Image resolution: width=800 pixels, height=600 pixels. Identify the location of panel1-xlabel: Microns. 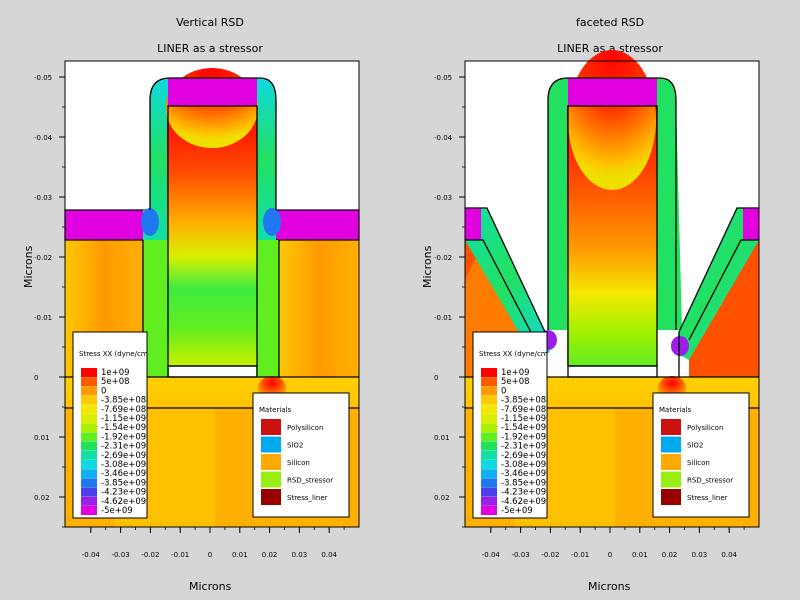
(210, 586).